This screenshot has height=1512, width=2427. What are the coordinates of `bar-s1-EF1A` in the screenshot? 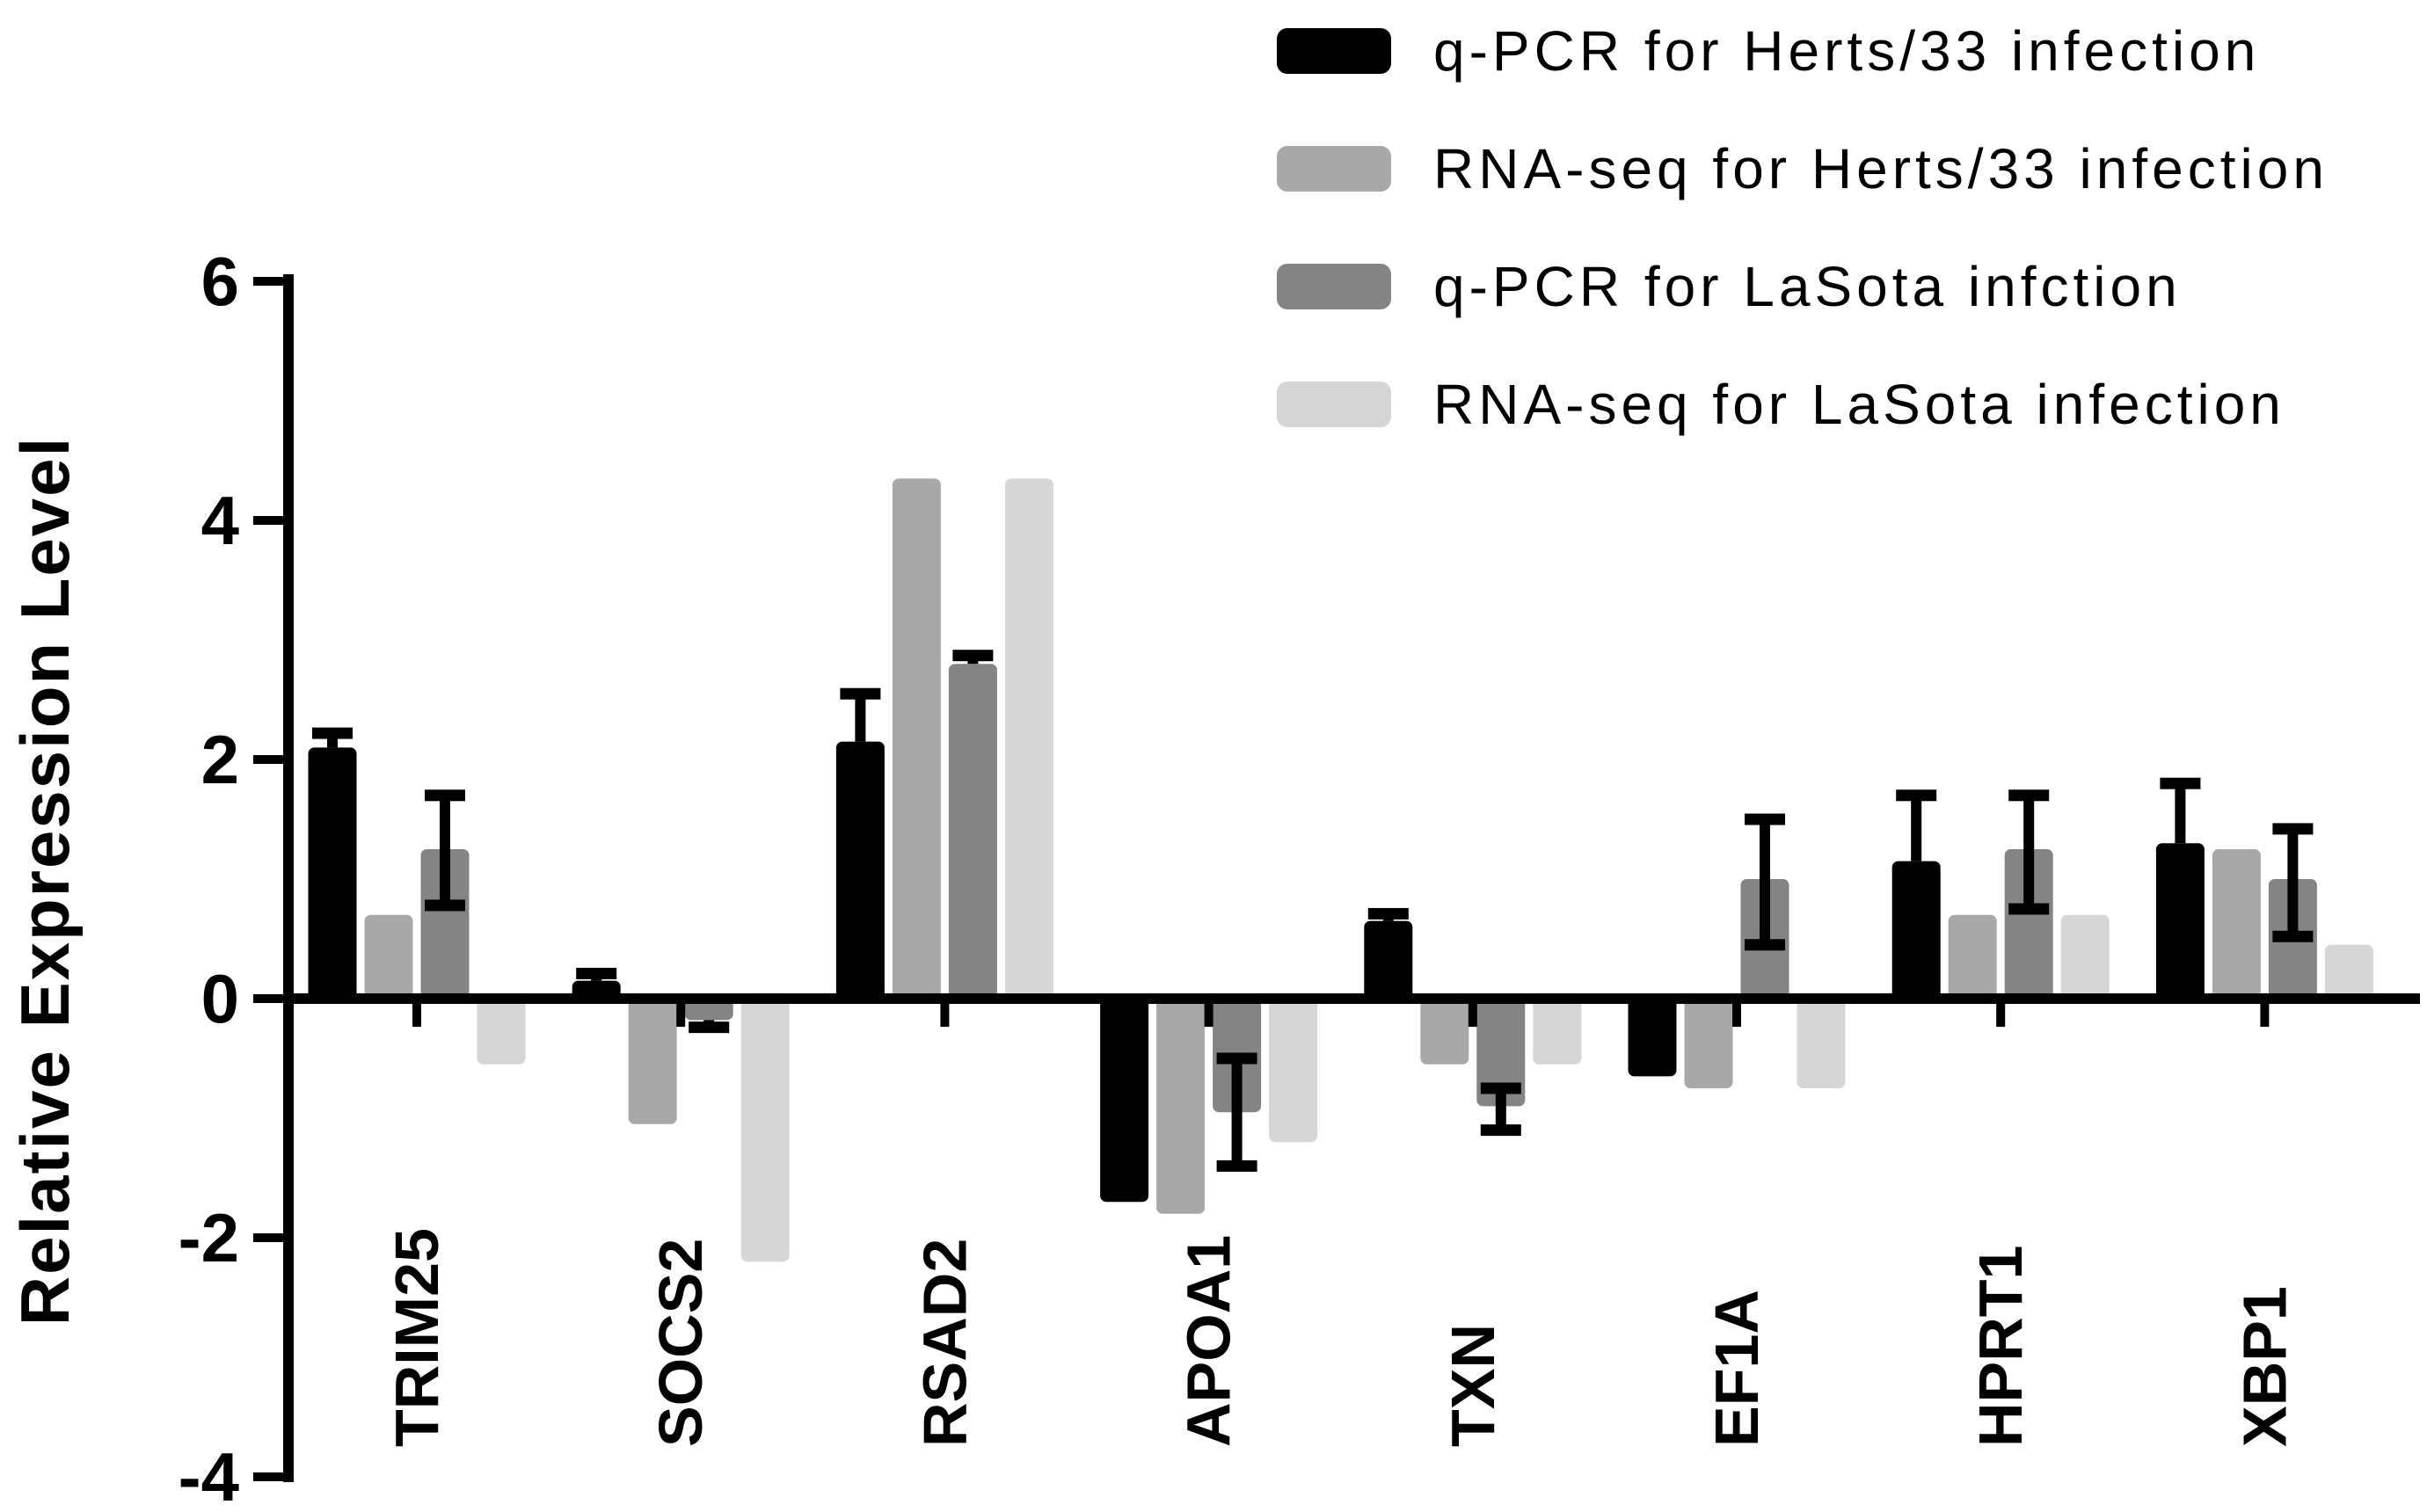 It's located at (1708, 1040).